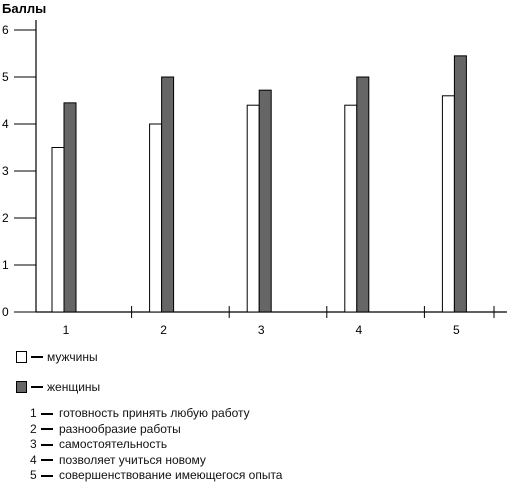 This screenshot has width=514, height=484. What do you see at coordinates (33, 413) in the screenshot?
I see `note-number: 1` at bounding box center [33, 413].